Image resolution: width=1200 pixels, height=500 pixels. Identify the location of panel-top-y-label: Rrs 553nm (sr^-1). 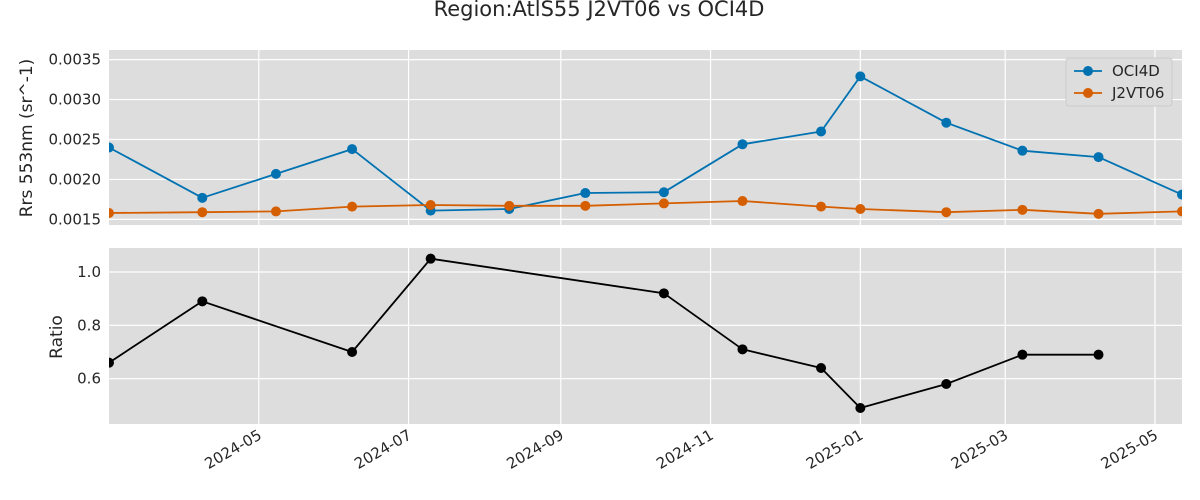
(27, 138).